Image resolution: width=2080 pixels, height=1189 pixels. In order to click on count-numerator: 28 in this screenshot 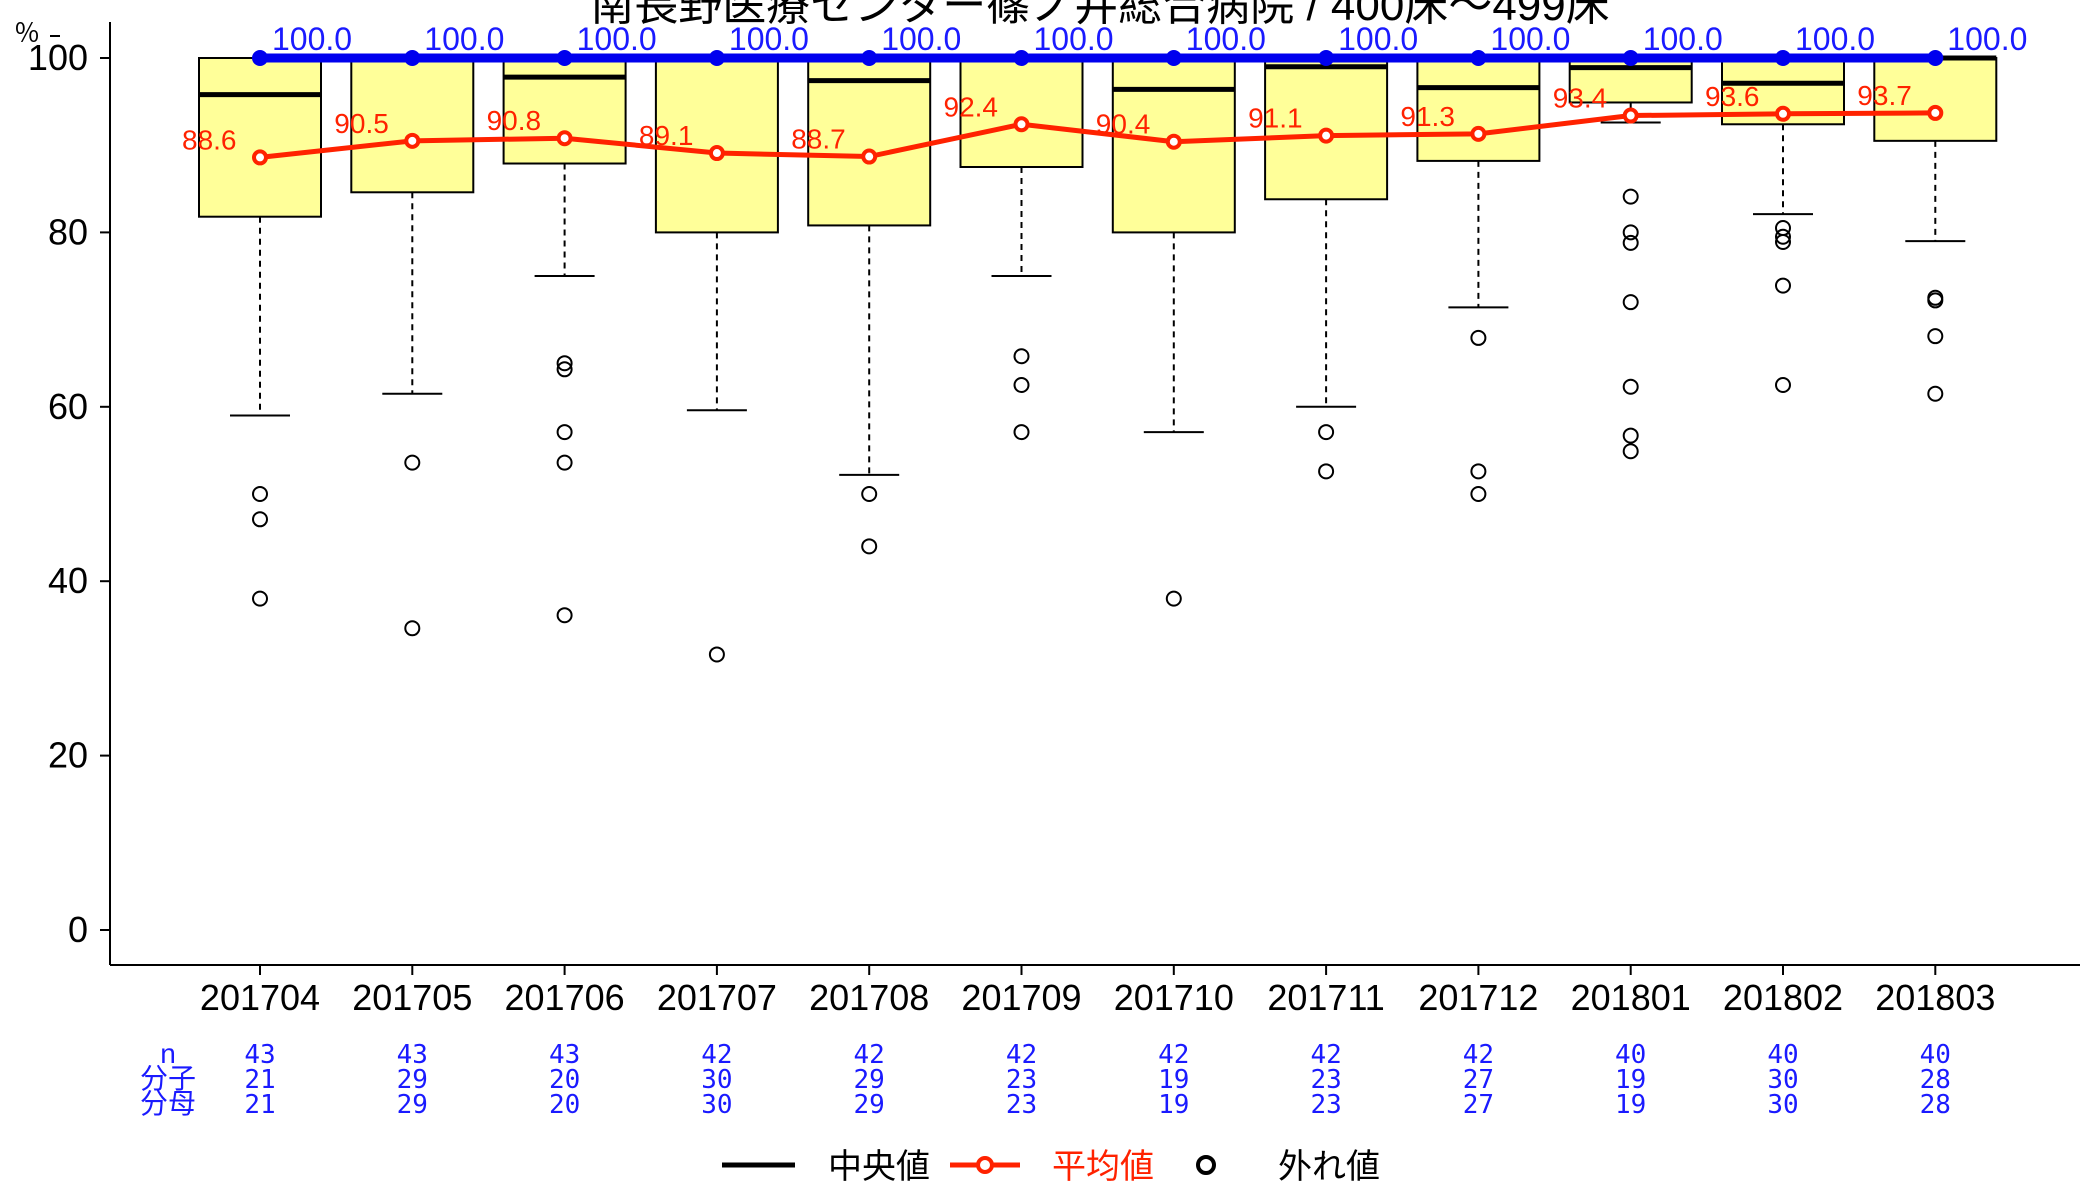, I will do `click(1935, 1080)`.